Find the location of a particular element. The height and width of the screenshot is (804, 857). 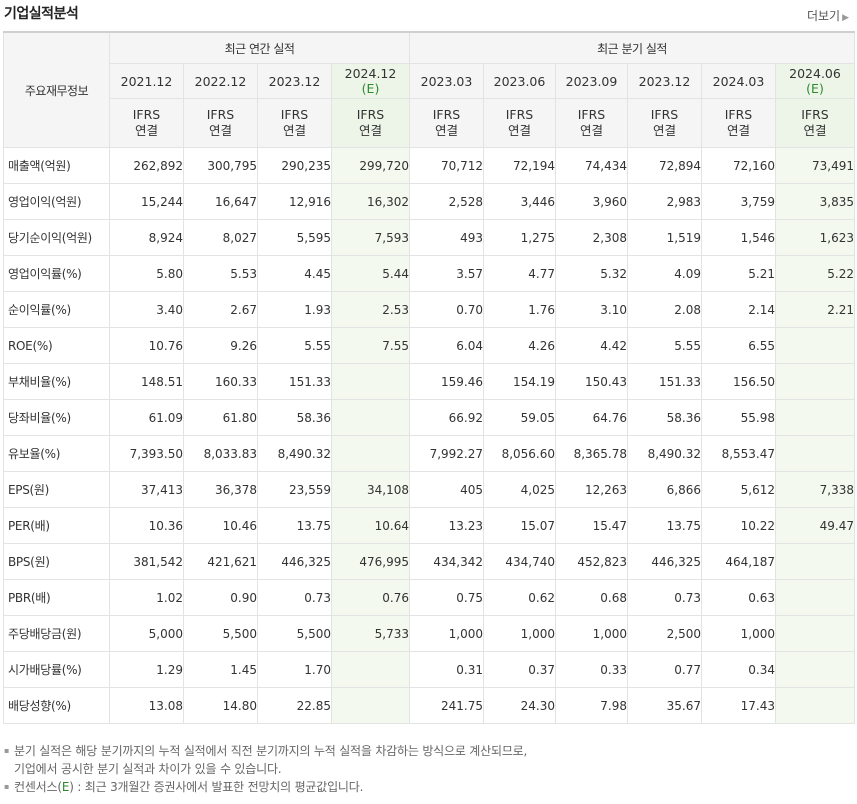

value-cell: 22.85 is located at coordinates (294, 705).